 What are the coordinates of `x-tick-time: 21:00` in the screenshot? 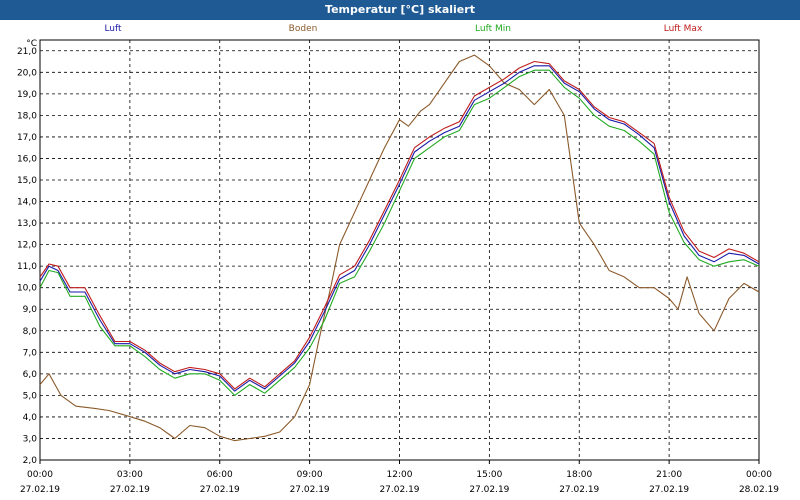 It's located at (669, 475).